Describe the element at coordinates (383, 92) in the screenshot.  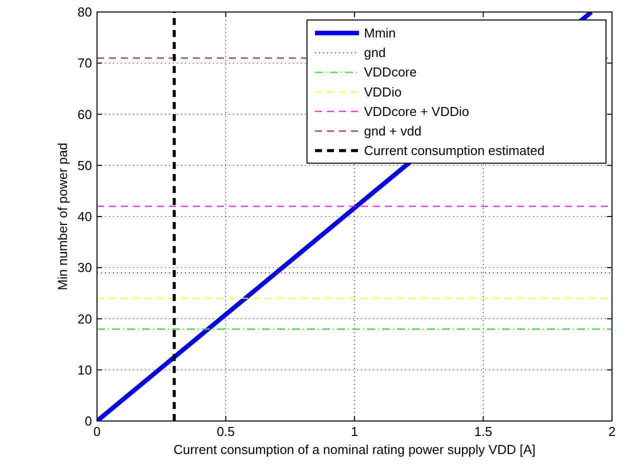
I see `legend-label: VDDio` at that location.